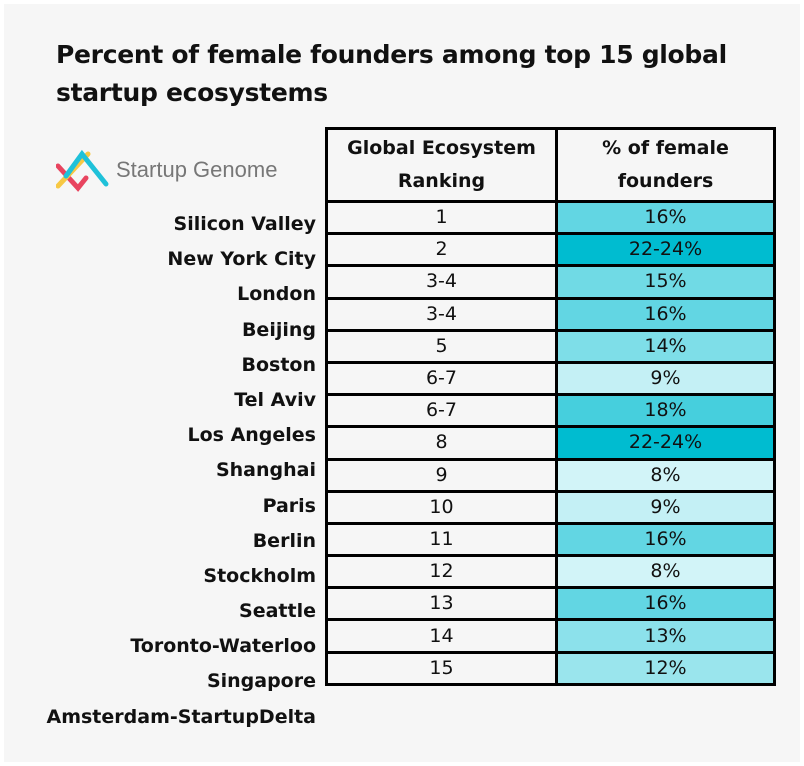  What do you see at coordinates (244, 224) in the screenshot?
I see `city-label: Silicon Valley` at bounding box center [244, 224].